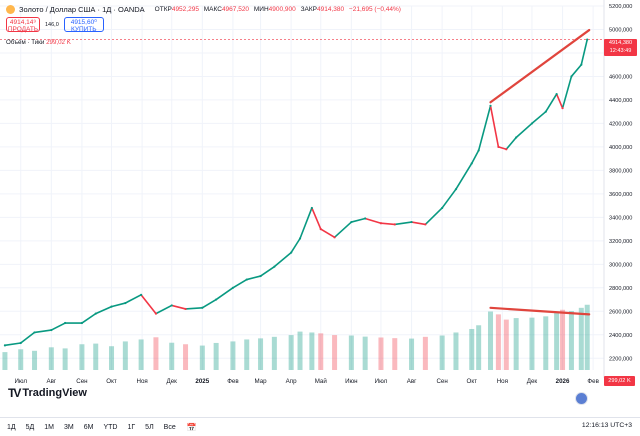  Describe the element at coordinates (23, 29) in the screenshot. I see `sell-label: ПРОДАТЬ` at that location.